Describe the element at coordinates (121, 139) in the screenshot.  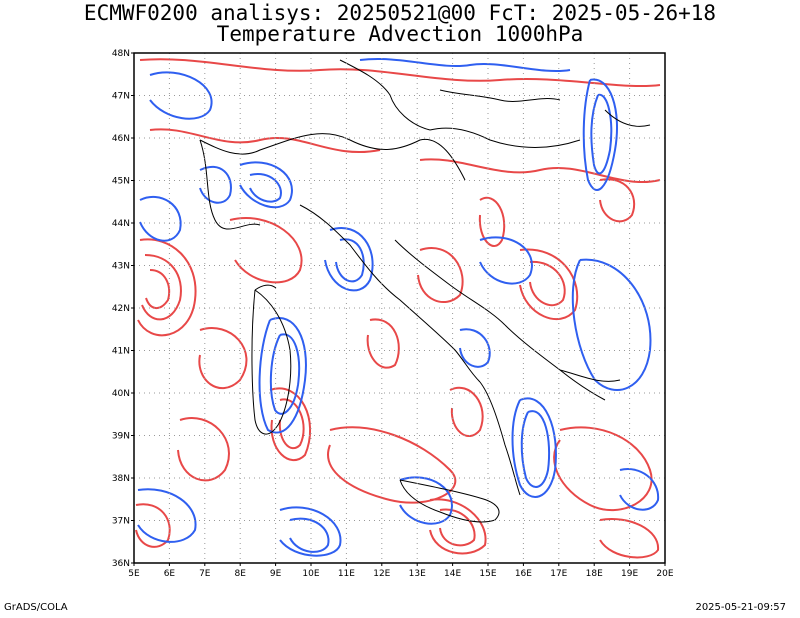
I see `lat-tick-label: 46N` at that location.